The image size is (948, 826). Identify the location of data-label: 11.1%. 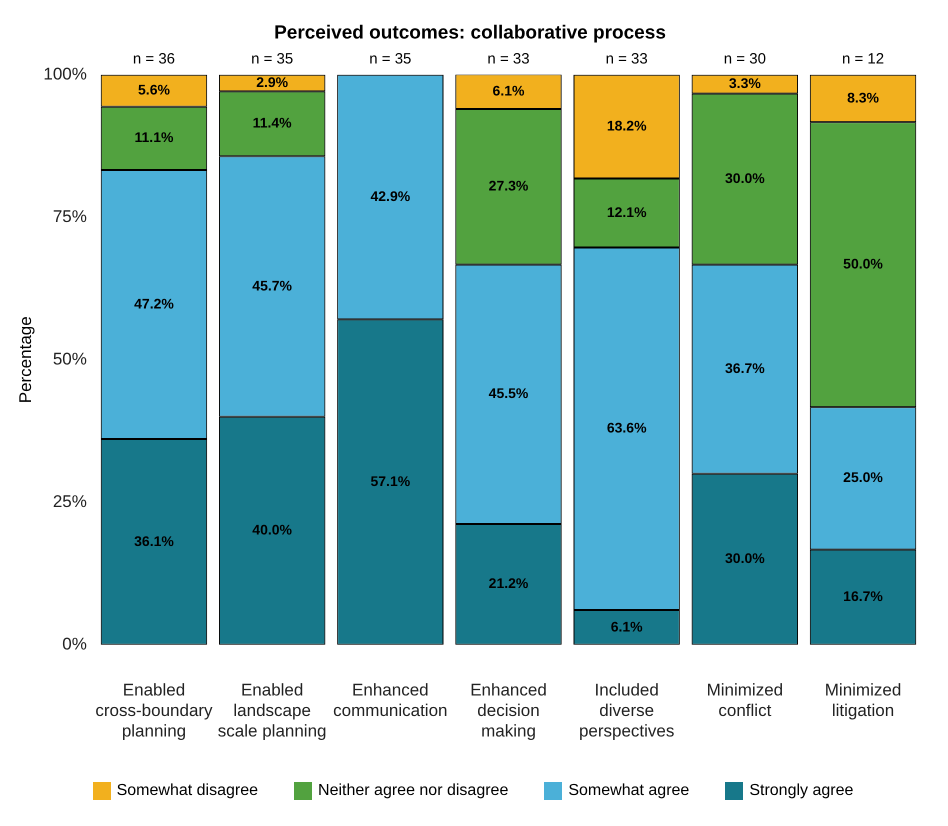
(154, 137).